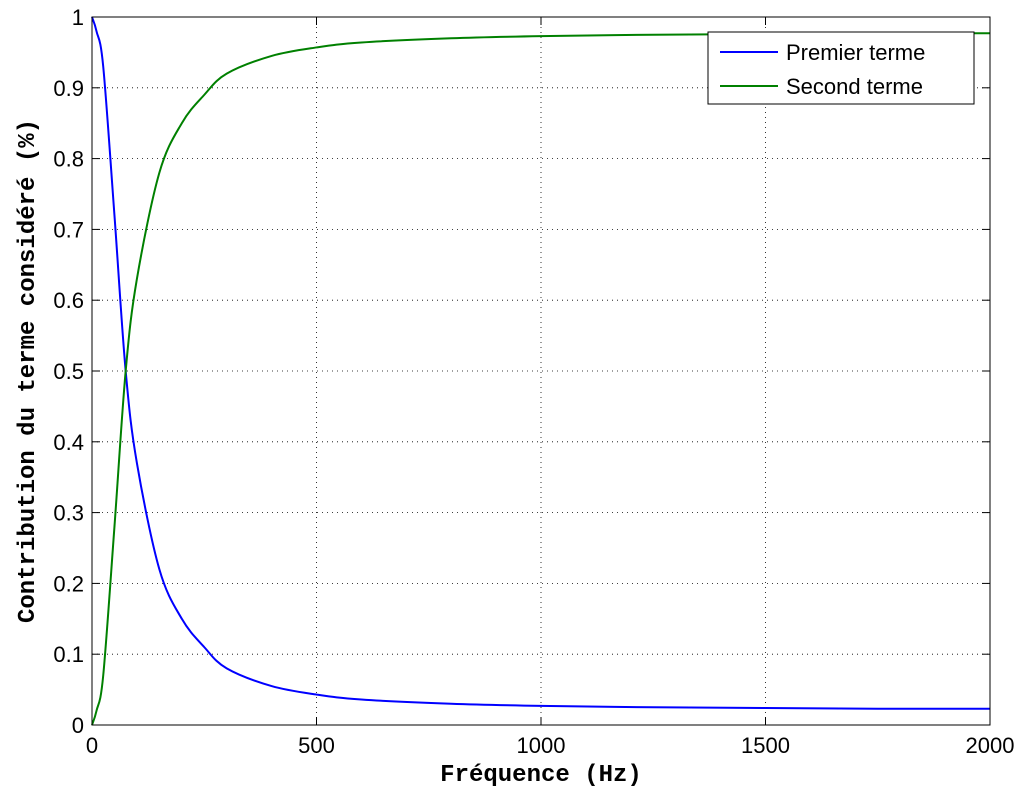 The image size is (1026, 794). I want to click on x-tick-label: 2000, so click(990, 745).